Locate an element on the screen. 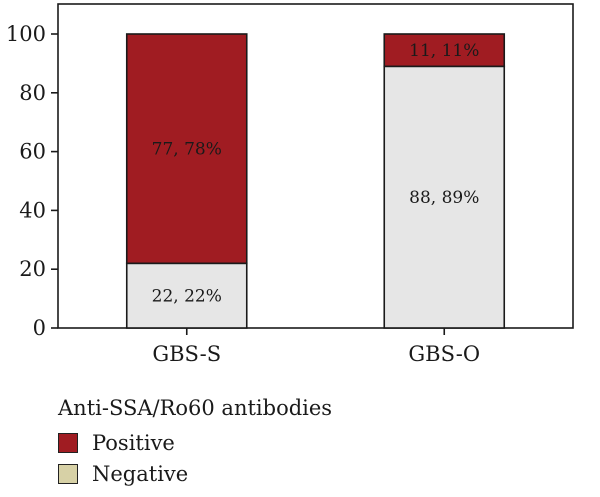 This screenshot has width=600, height=497. y-tick-label-60: 60 is located at coordinates (32, 152).